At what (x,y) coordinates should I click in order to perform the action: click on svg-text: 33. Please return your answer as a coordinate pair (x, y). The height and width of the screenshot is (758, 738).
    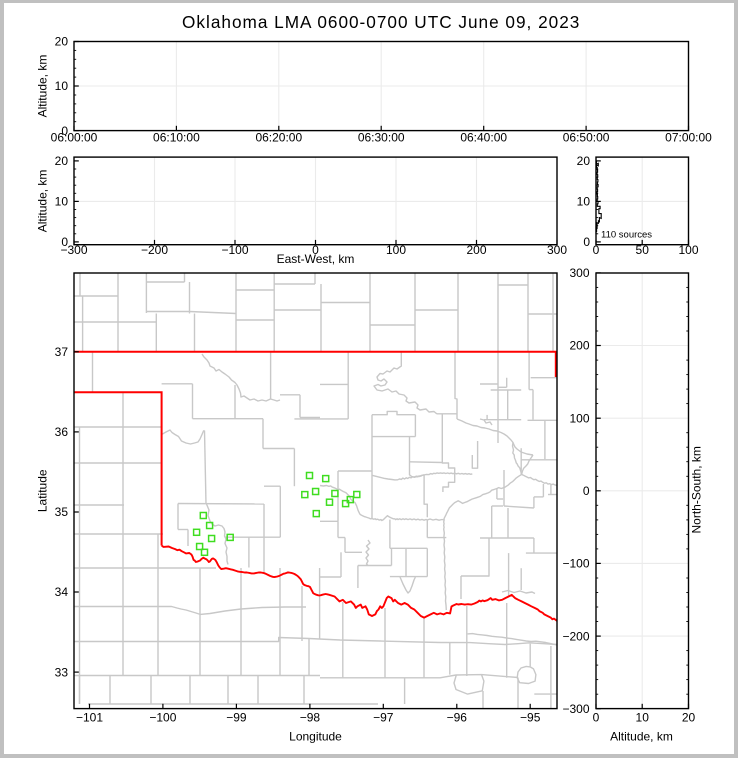
    Looking at the image, I should click on (62, 672).